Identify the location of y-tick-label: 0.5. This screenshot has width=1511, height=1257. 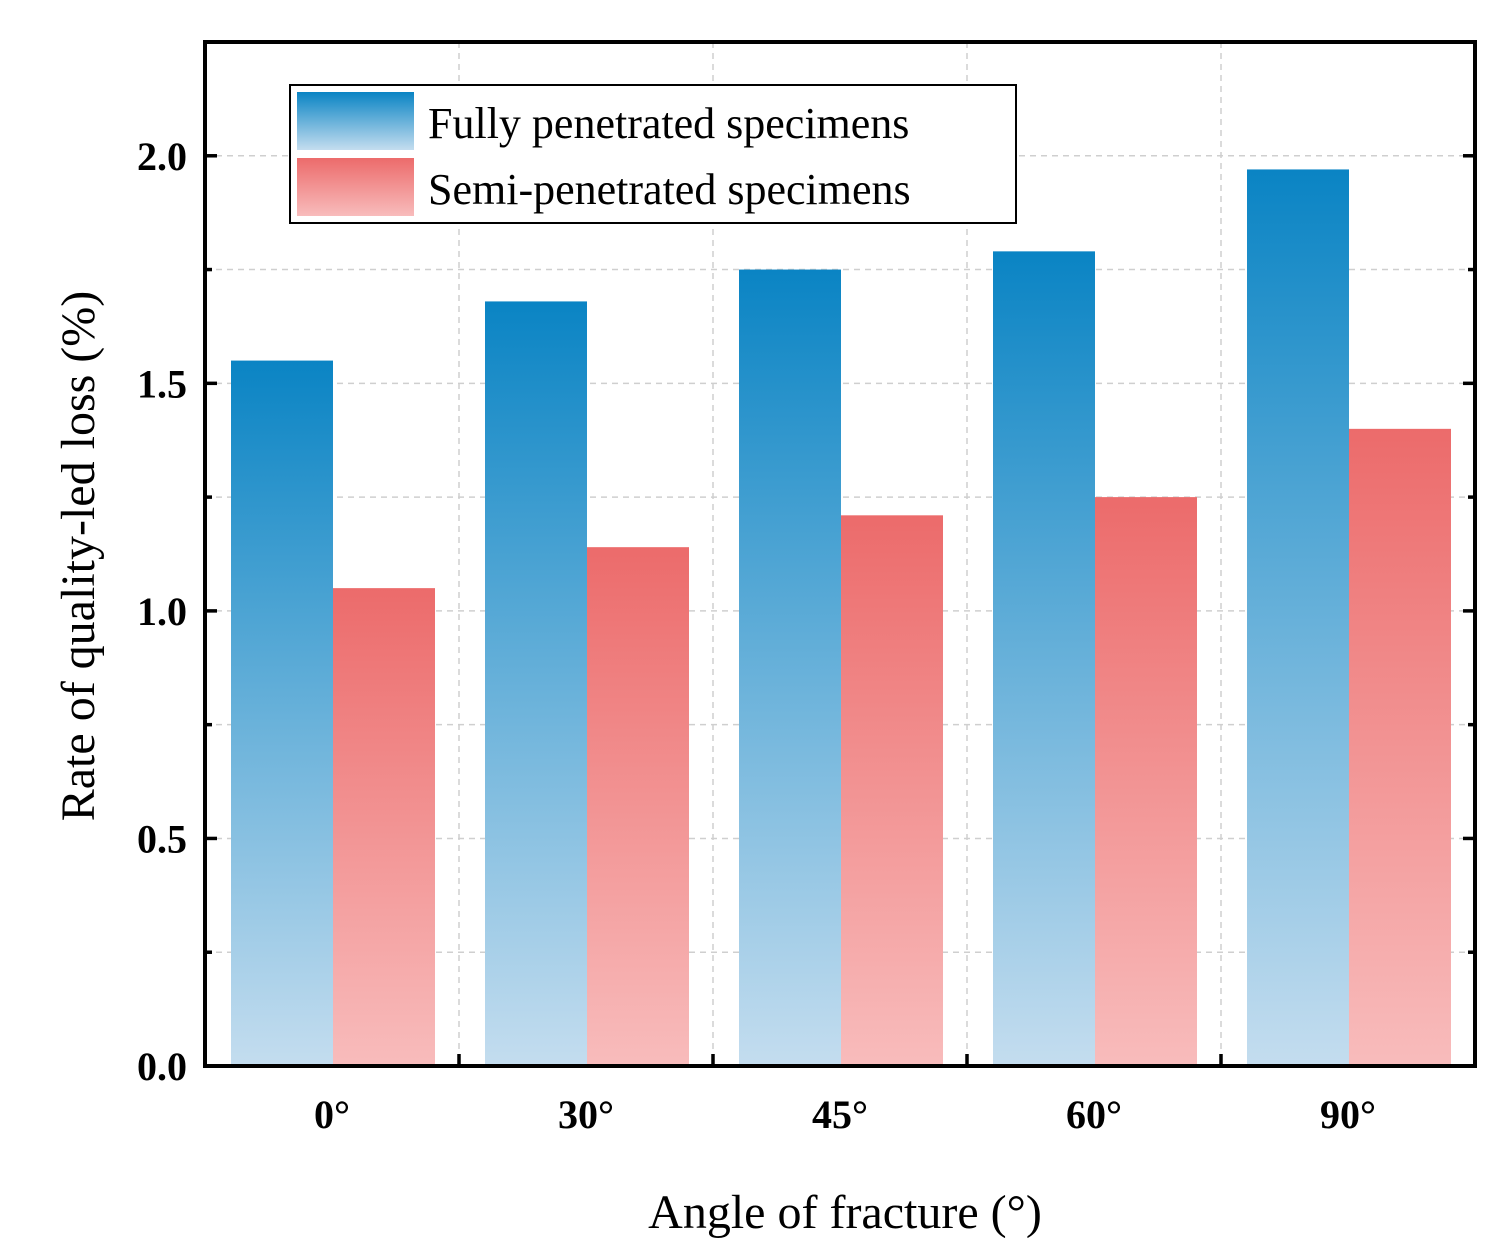
(162, 838).